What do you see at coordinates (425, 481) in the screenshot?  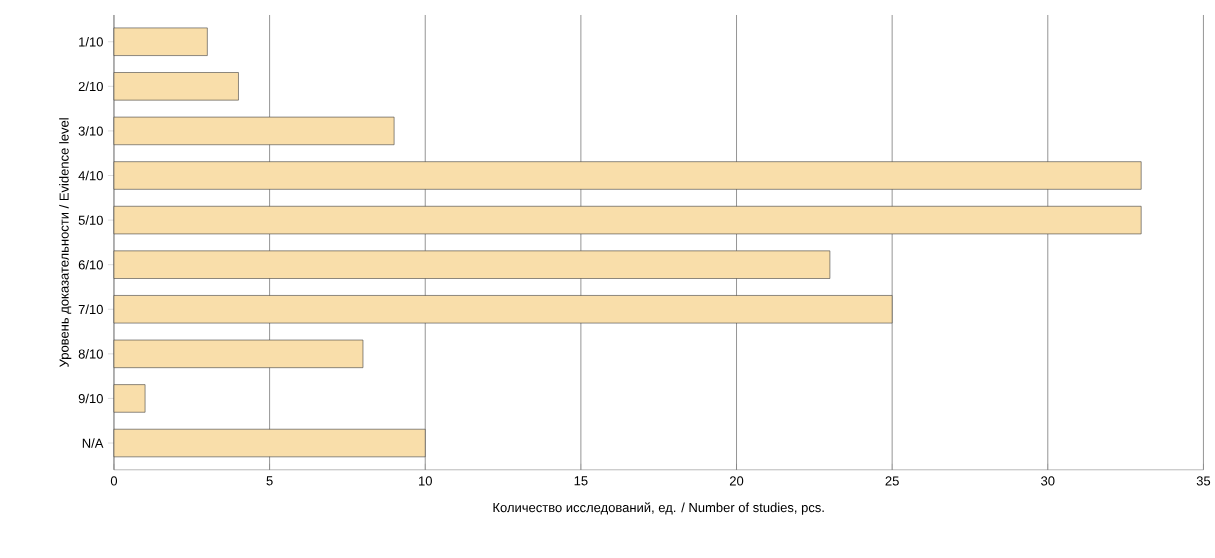 I see `x-tick-label: 10` at bounding box center [425, 481].